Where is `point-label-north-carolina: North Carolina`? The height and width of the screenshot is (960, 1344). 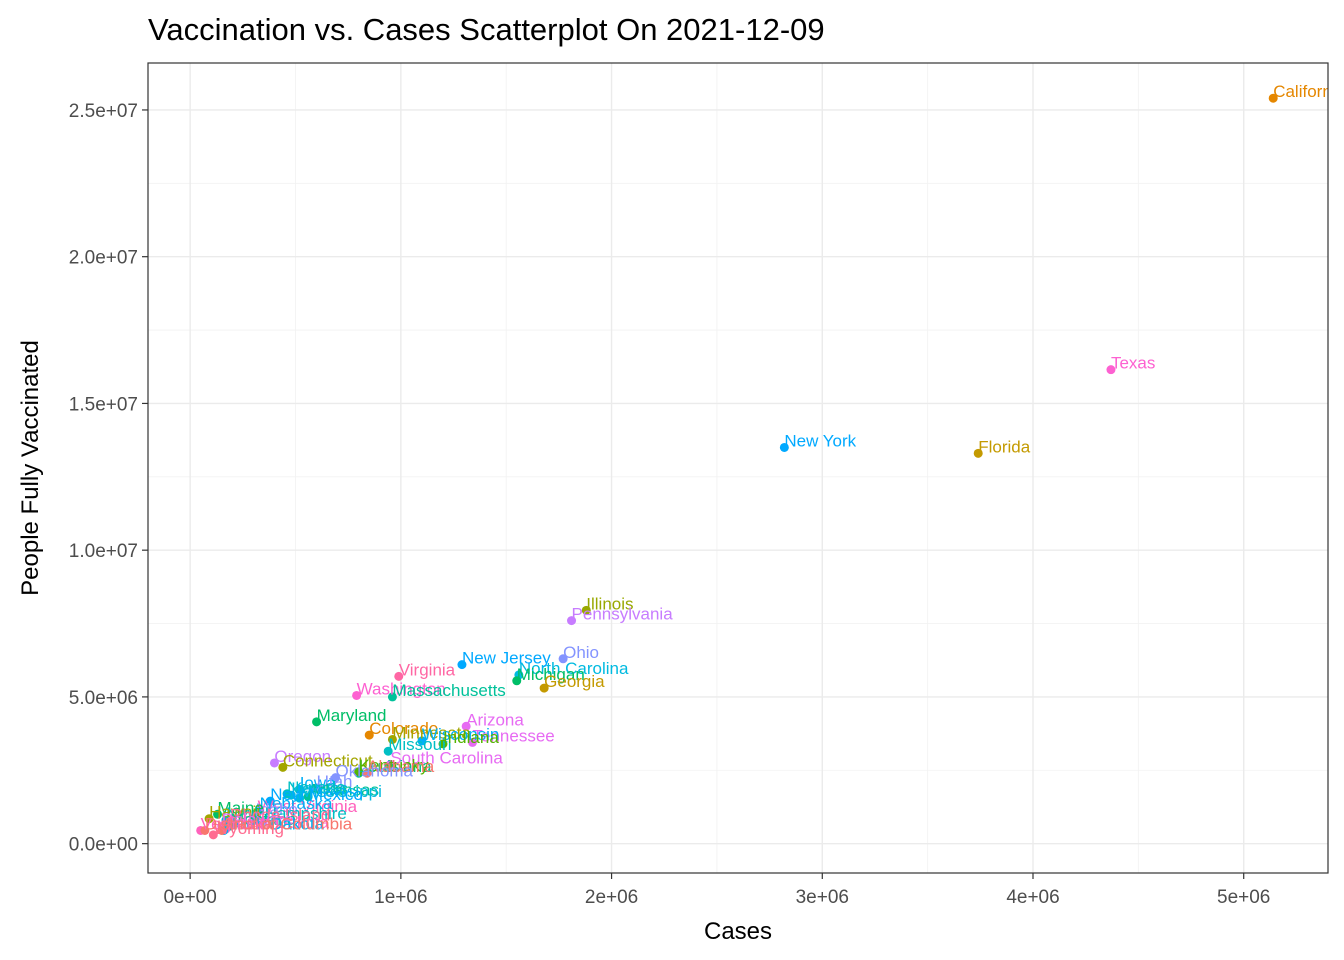
point-label-north-carolina: North Carolina is located at coordinates (574, 668).